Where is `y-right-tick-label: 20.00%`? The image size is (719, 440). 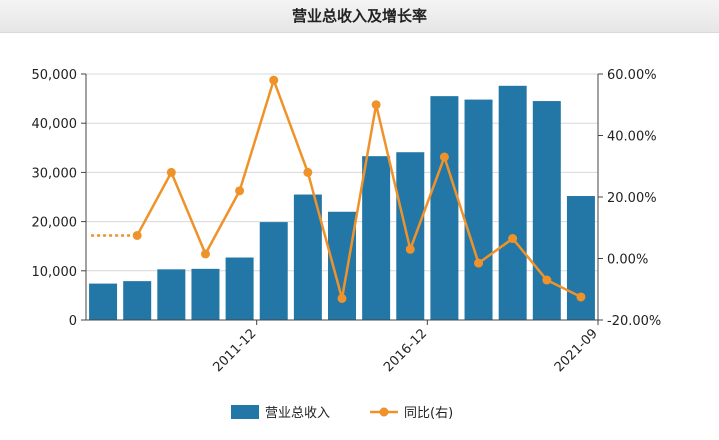 y-right-tick-label: 20.00% is located at coordinates (632, 198).